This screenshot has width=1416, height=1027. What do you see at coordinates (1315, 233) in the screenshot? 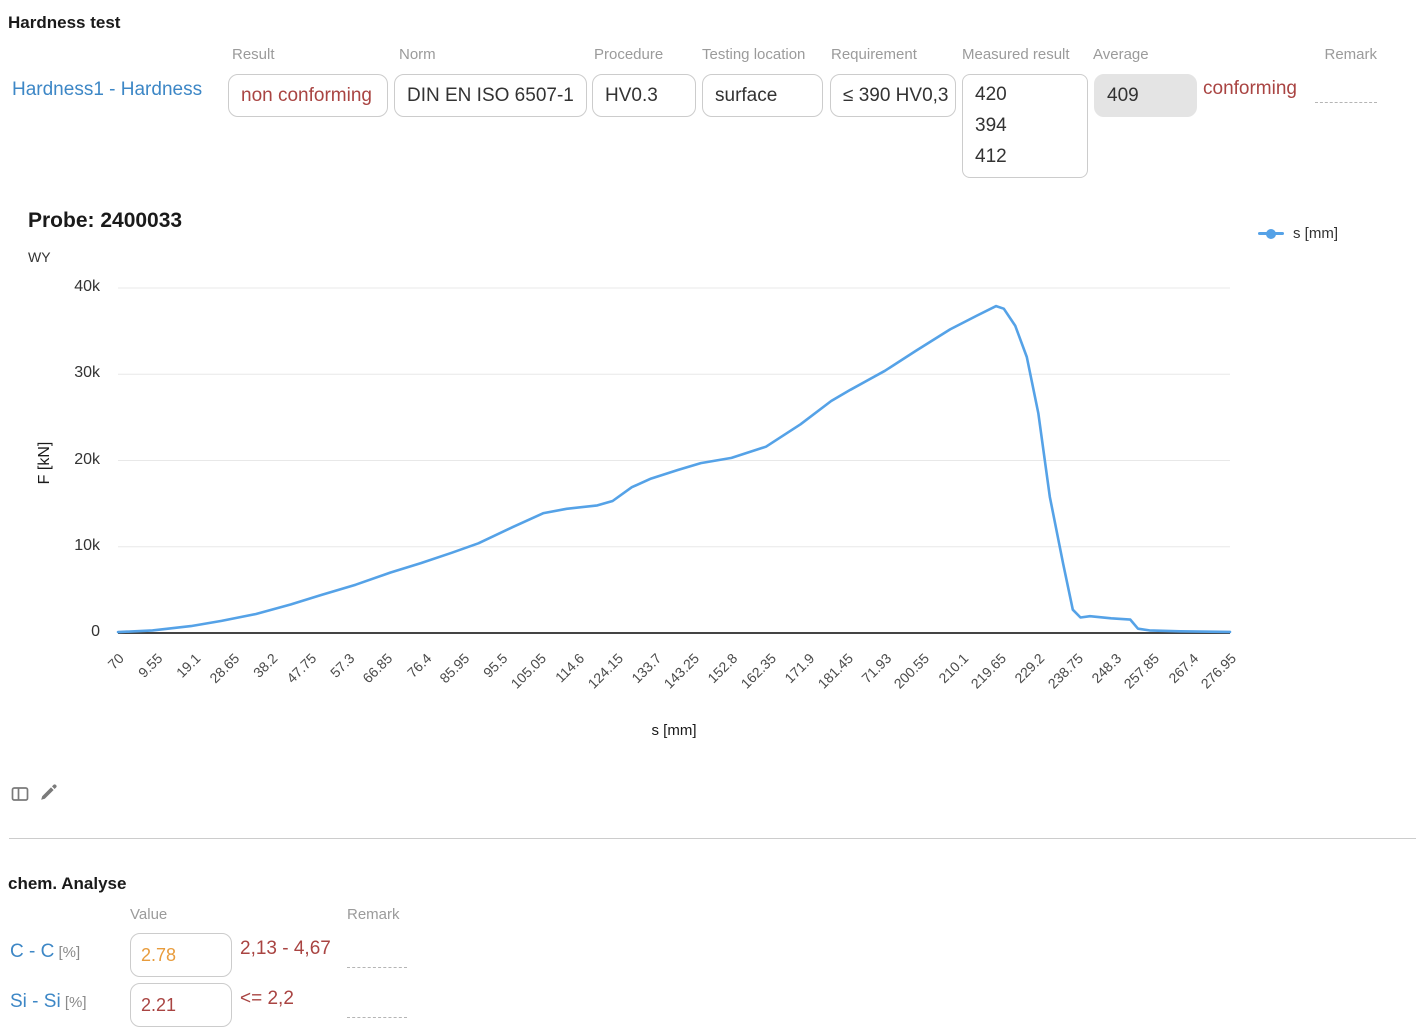
I see `legend-label: s [mm]` at bounding box center [1315, 233].